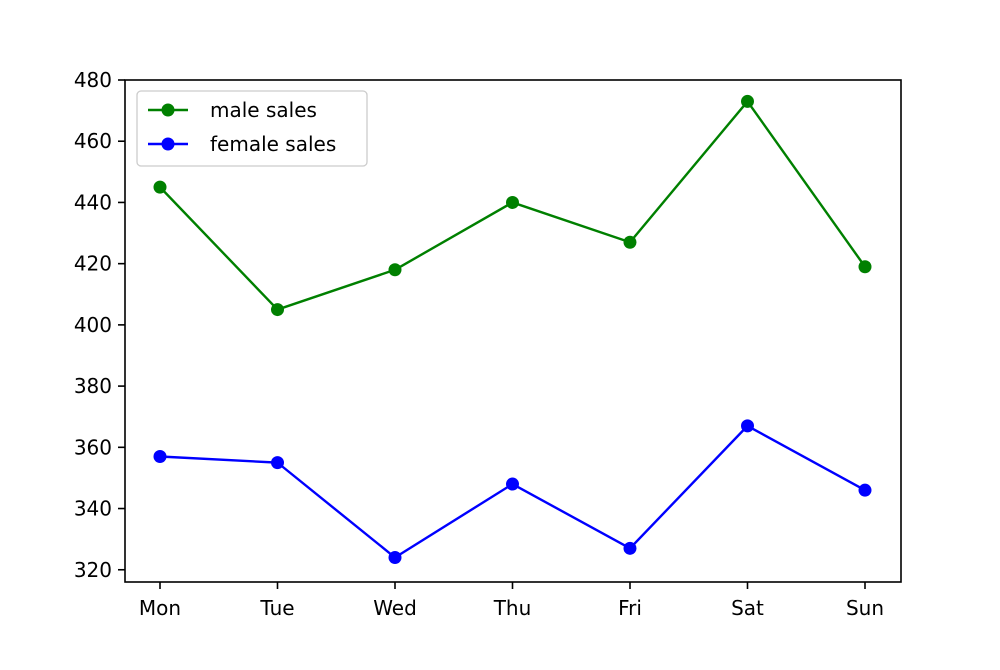  Describe the element at coordinates (865, 608) in the screenshot. I see `x-tick-label: Sun` at that location.